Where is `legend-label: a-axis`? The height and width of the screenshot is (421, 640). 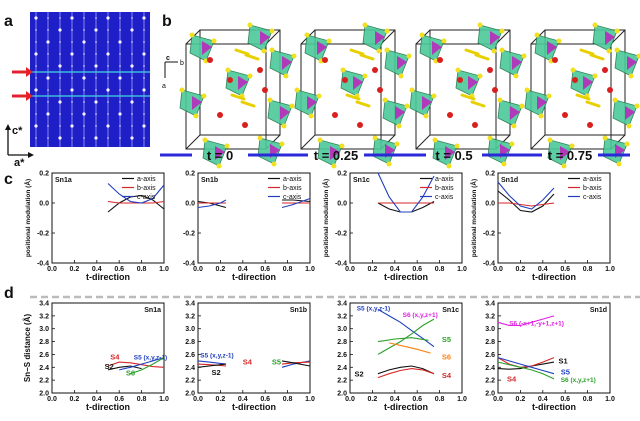
legend-label: a-axis is located at coordinates (592, 179).